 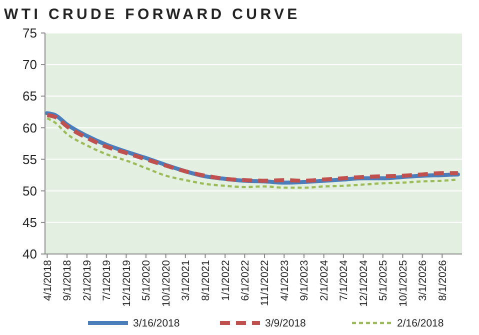 I want to click on x-tick-label: 2/1/2024, so click(x=324, y=280).